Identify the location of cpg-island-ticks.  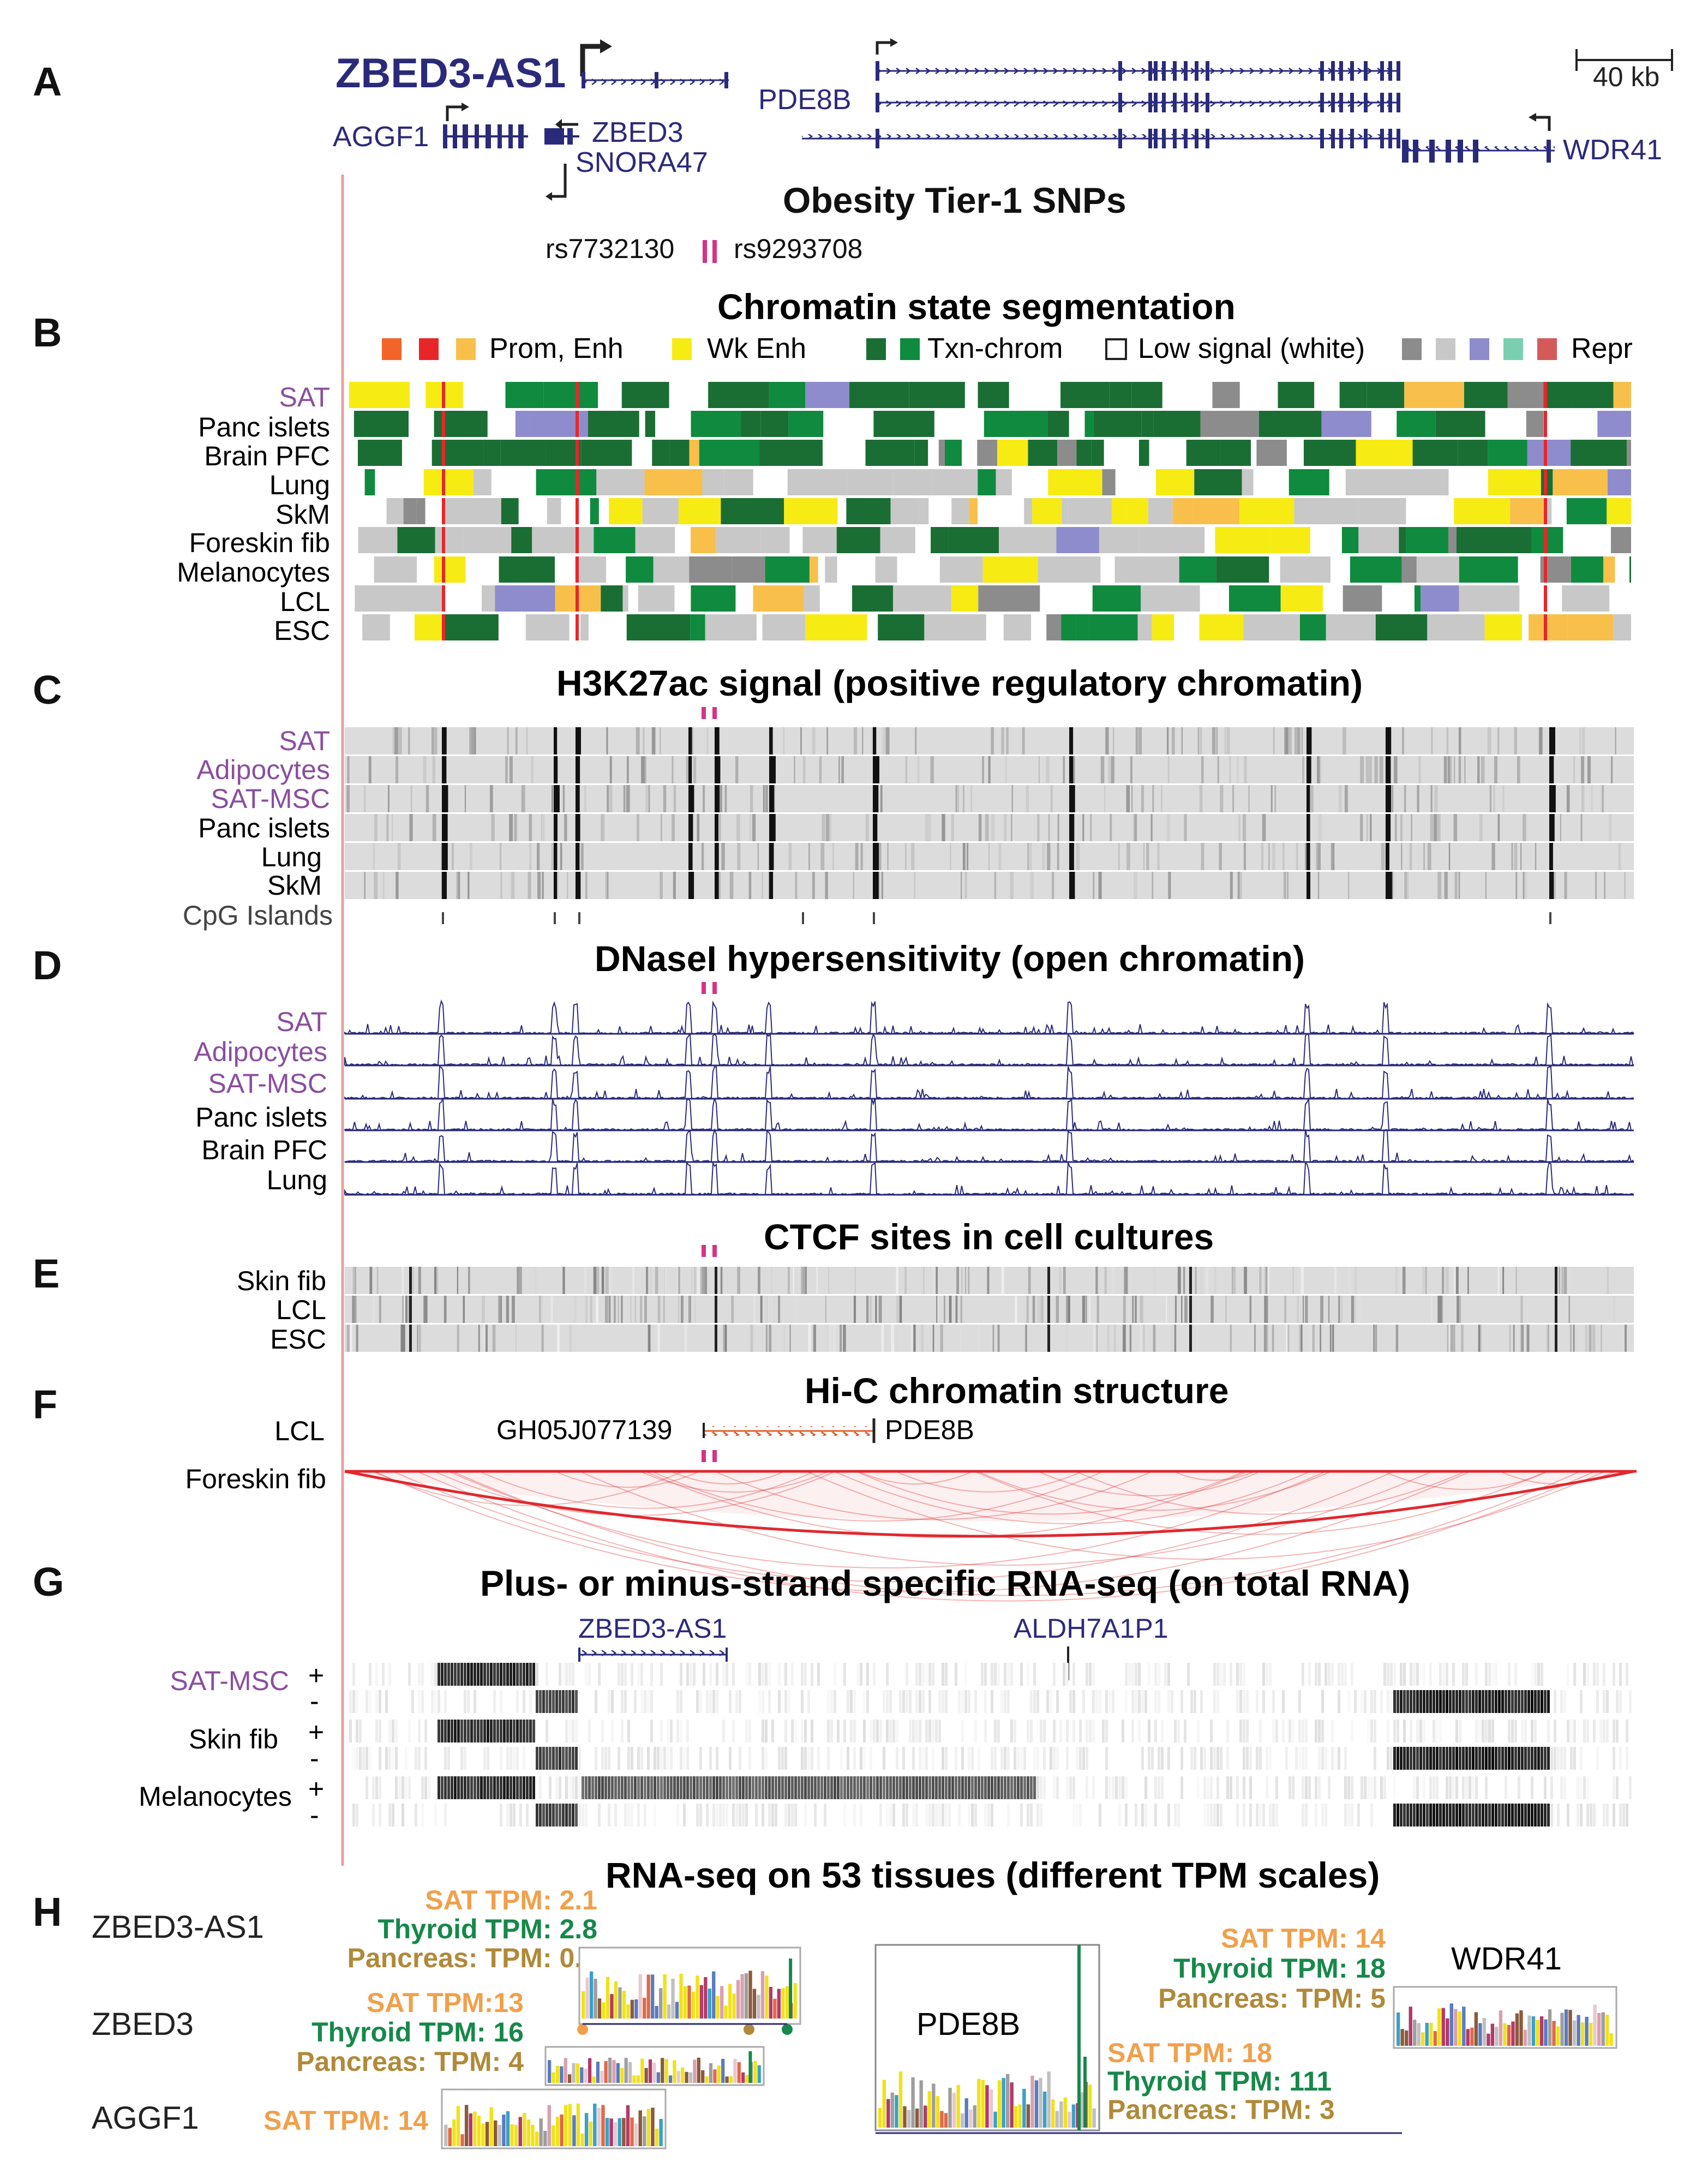
(996, 918).